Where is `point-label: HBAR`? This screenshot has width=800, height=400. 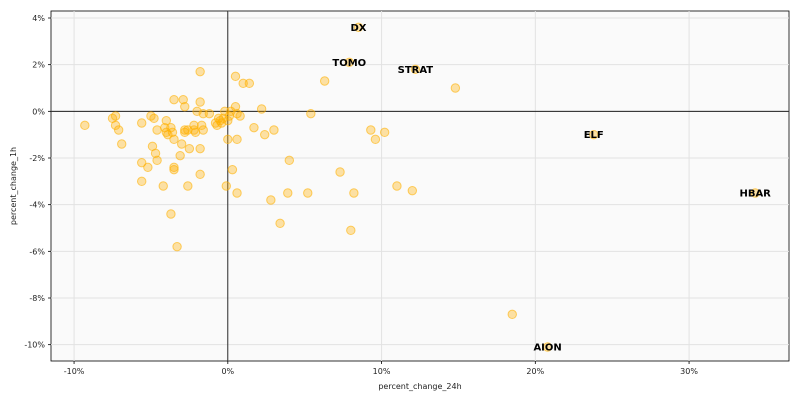
point-label: HBAR is located at coordinates (755, 194).